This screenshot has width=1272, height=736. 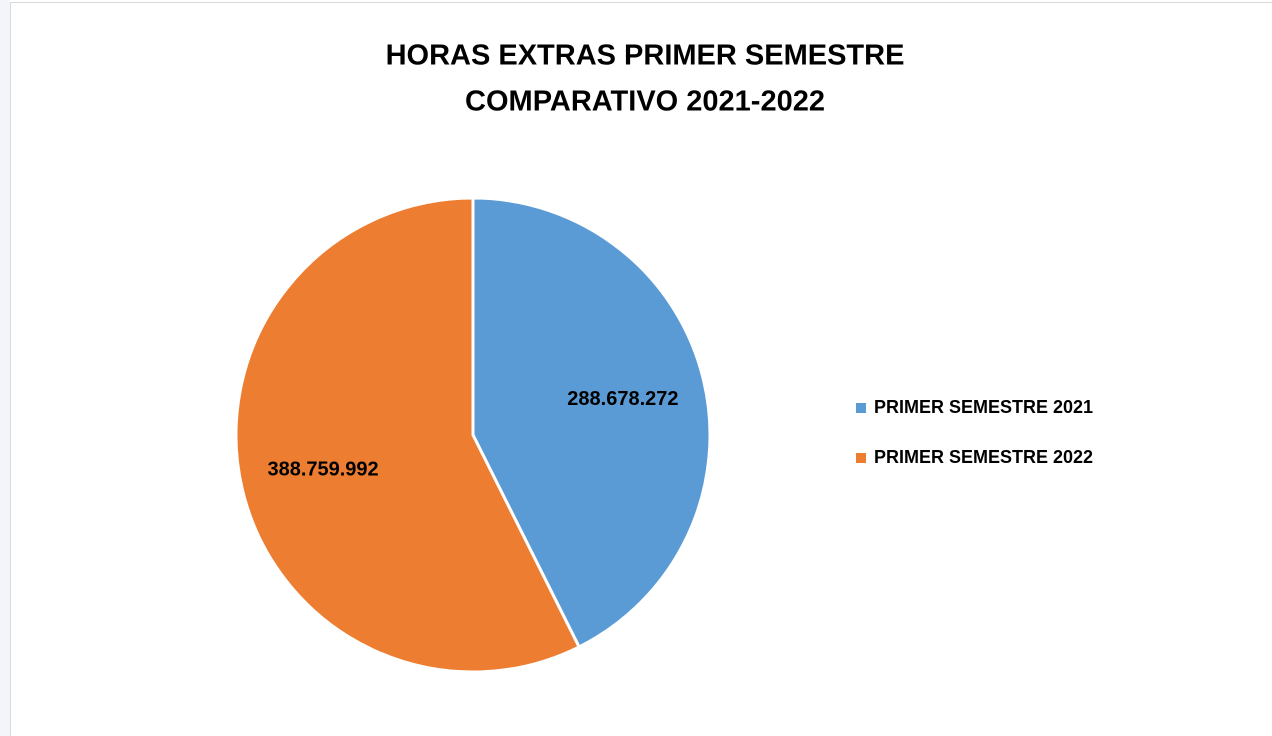 I want to click on data-label: 288.678.272, so click(x=622, y=399).